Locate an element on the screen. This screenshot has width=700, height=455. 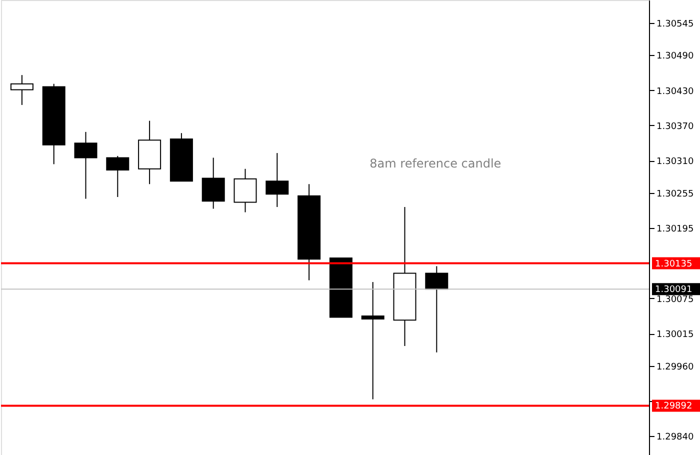
y-tick-label: 1.30490 is located at coordinates (675, 57).